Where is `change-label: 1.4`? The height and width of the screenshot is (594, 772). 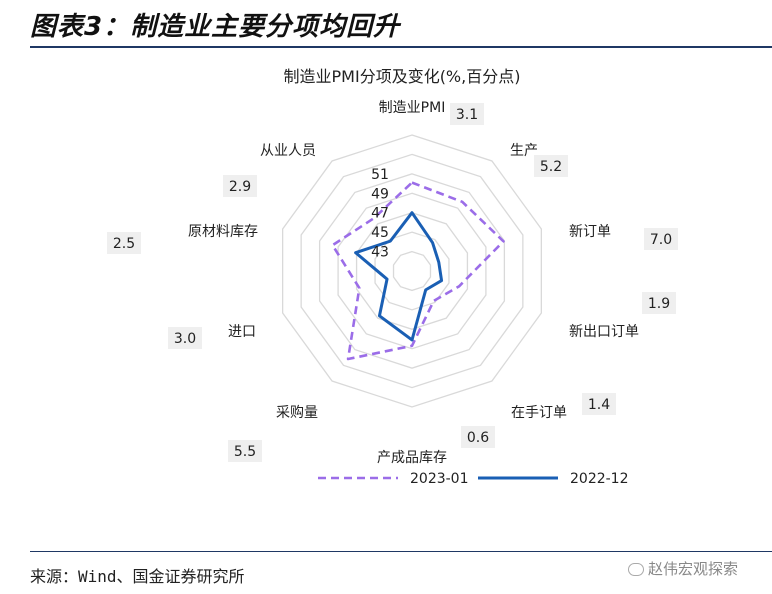 change-label: 1.4 is located at coordinates (599, 405).